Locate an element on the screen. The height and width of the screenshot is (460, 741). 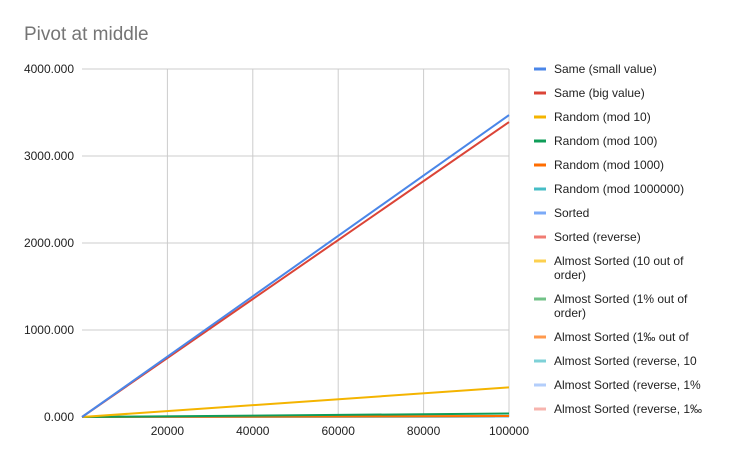
legend-label: Random (mod 10) is located at coordinates (602, 117).